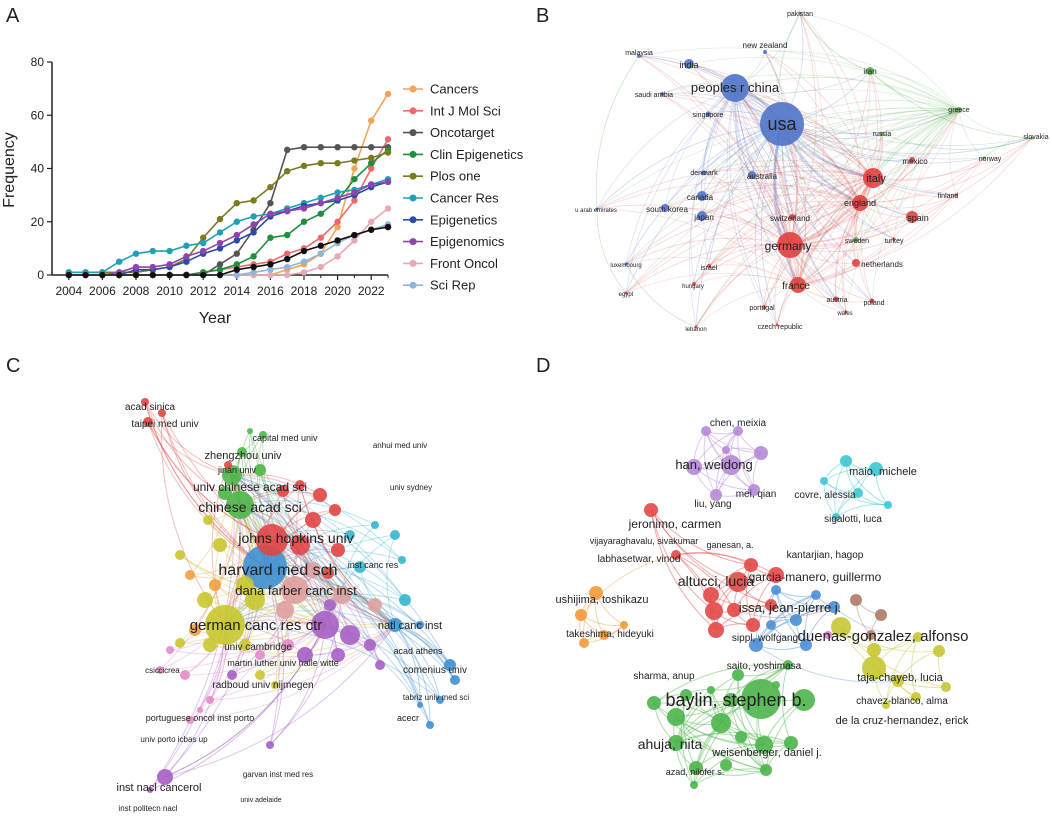 This screenshot has width=1052, height=816. I want to click on node-label-covre-alessia: covre, alessia, so click(825, 495).